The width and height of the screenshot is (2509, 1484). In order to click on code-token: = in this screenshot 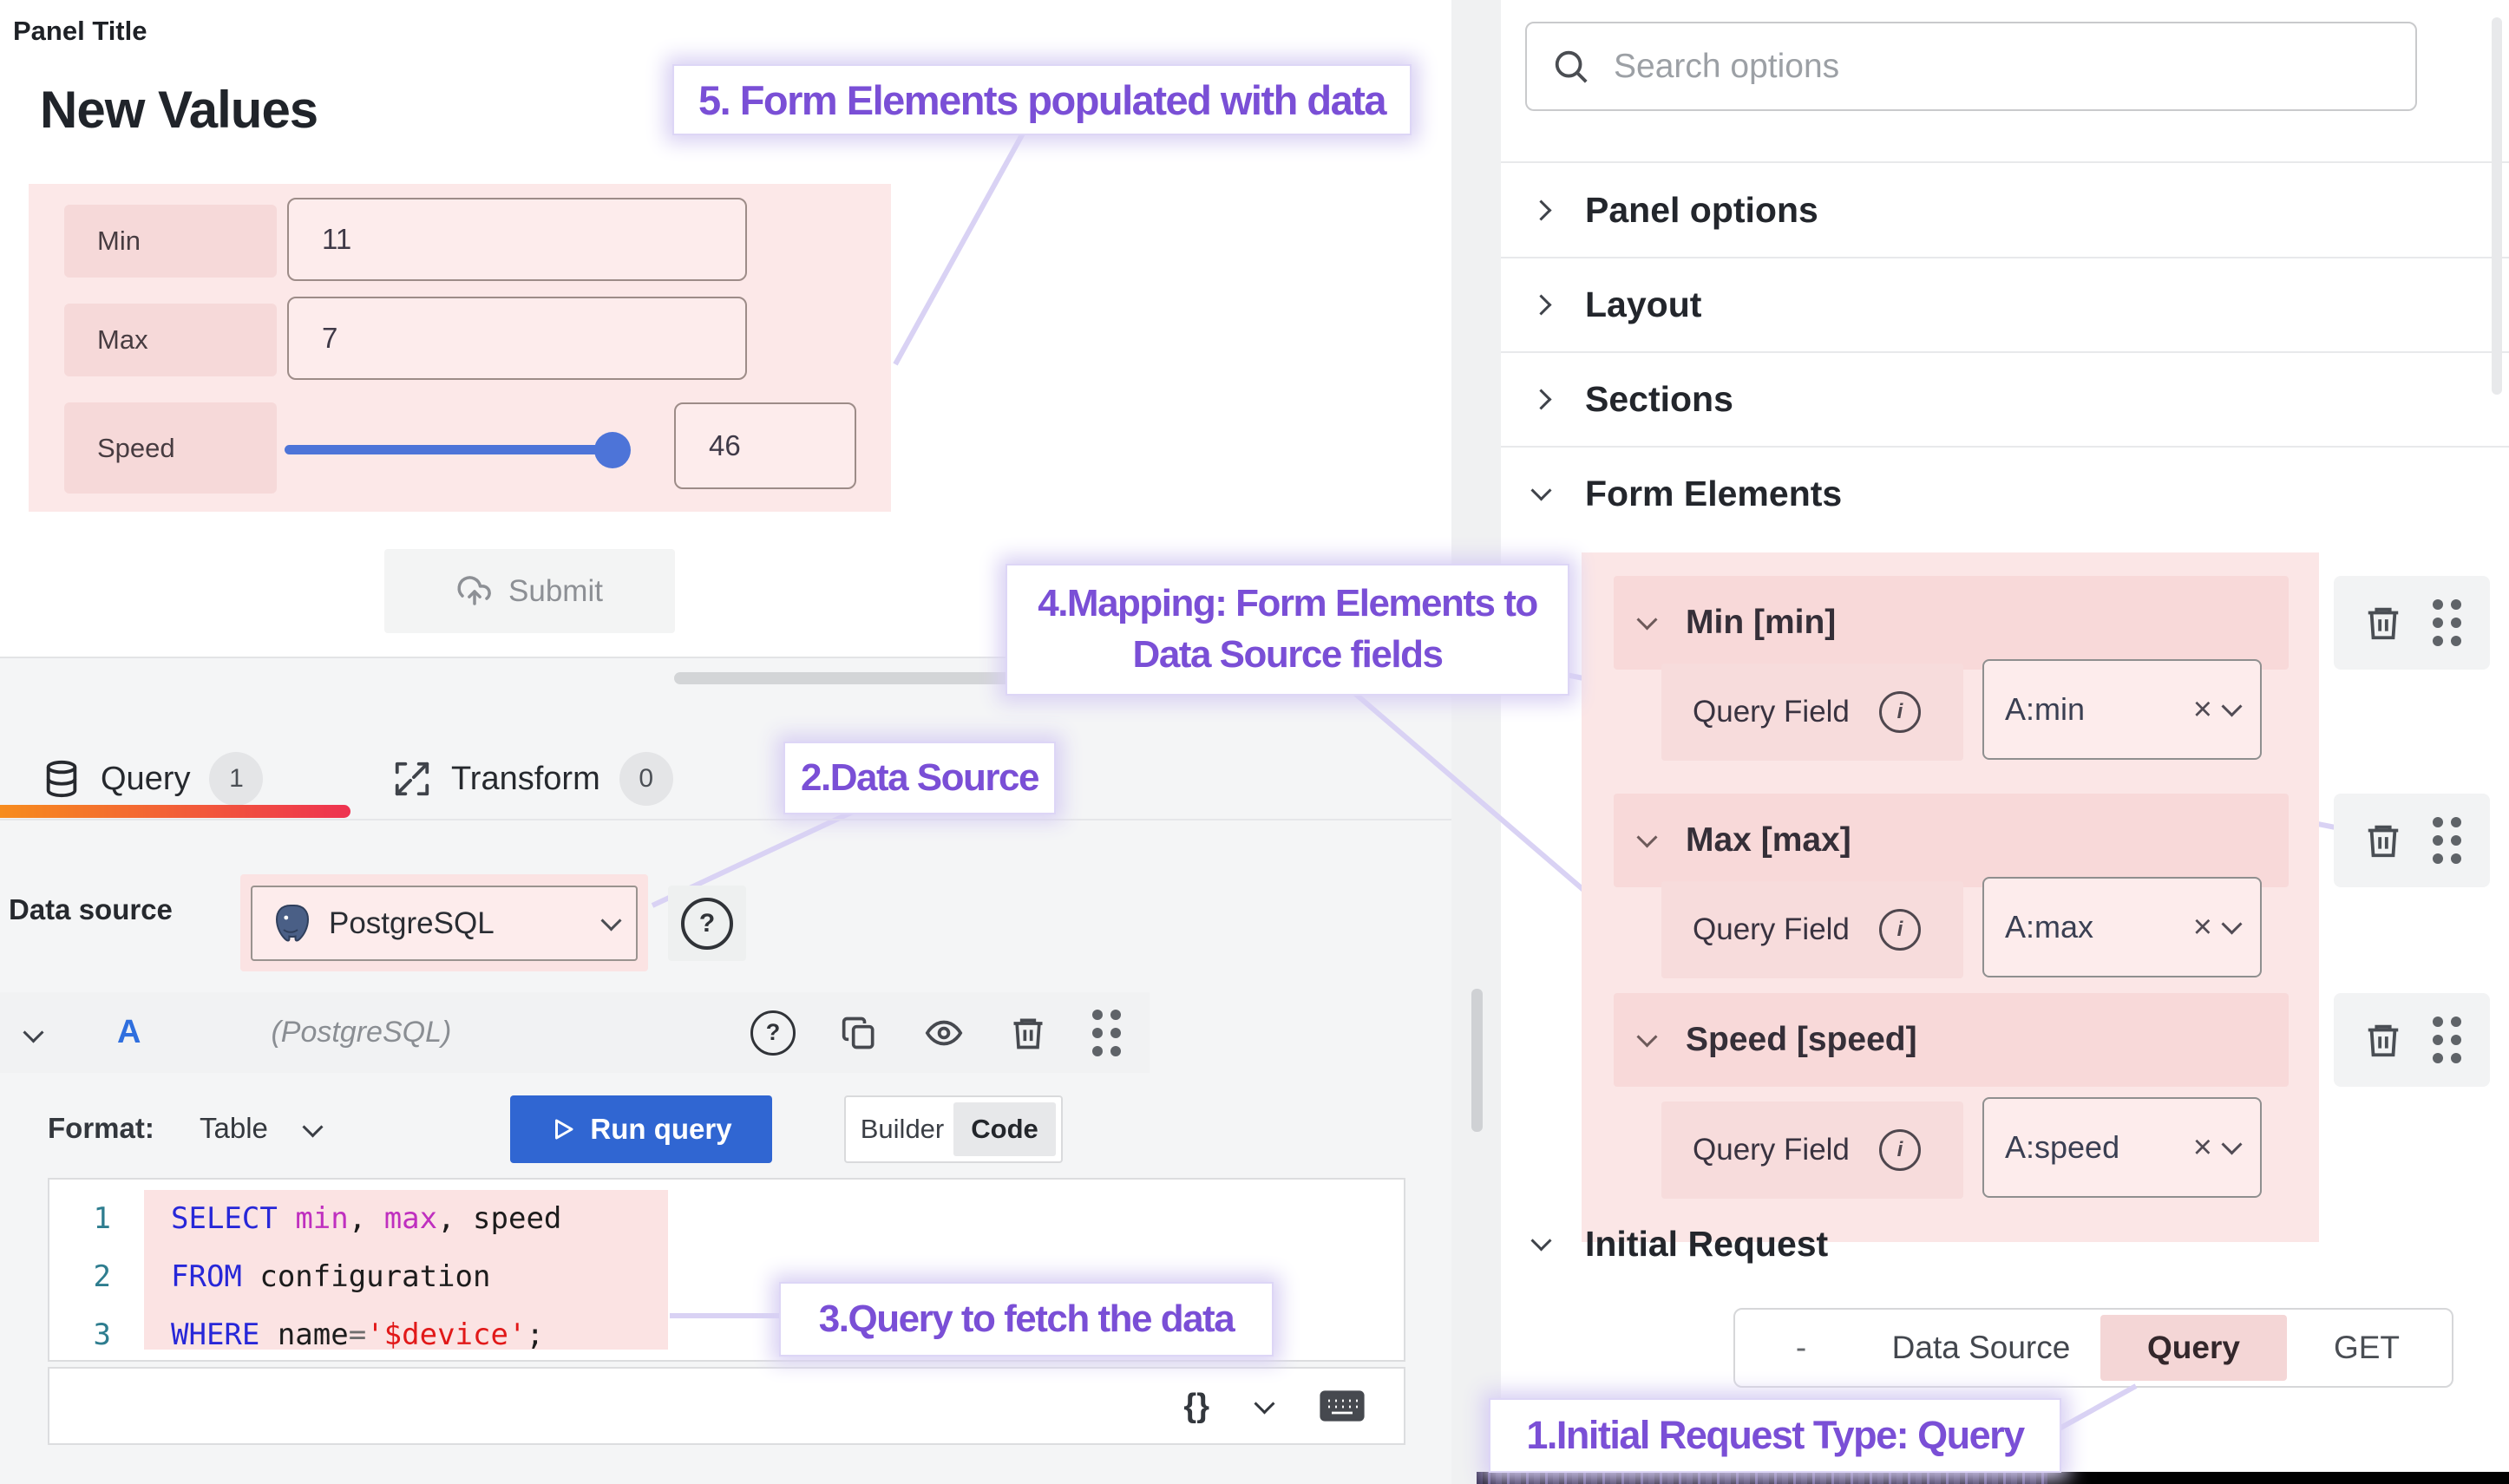, I will do `click(357, 1335)`.